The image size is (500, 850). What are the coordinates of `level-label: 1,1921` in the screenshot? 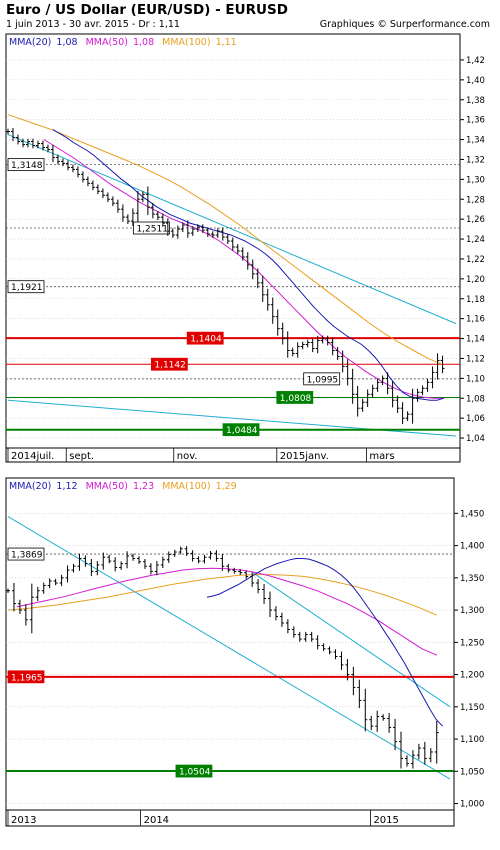 It's located at (27, 288).